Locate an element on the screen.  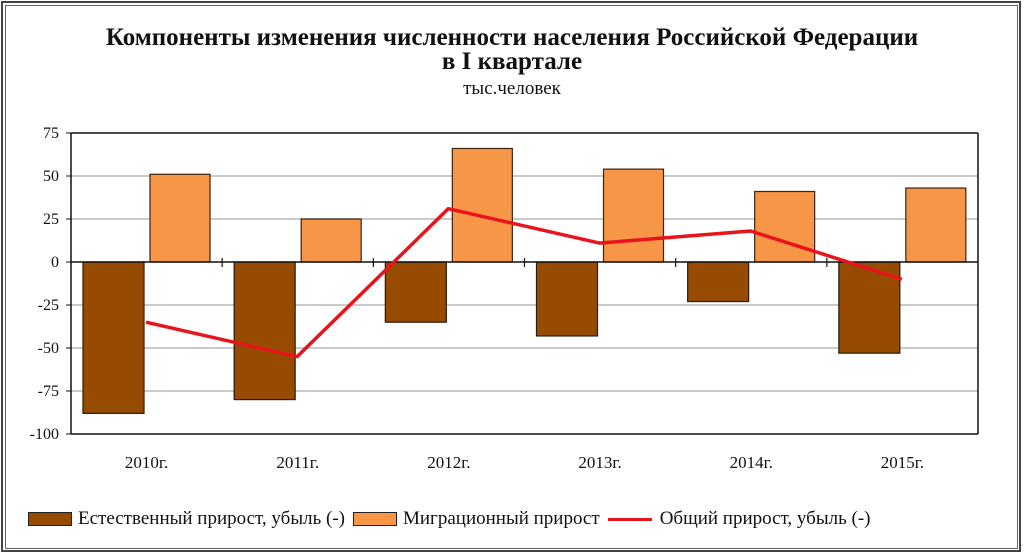
legend-swatch-natural is located at coordinates (50, 519).